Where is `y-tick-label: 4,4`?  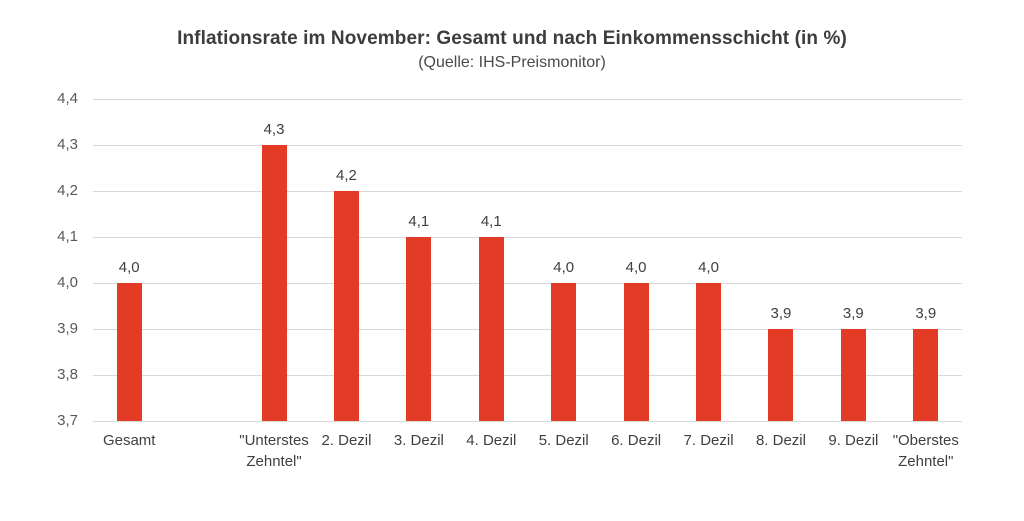 y-tick-label: 4,4 is located at coordinates (67, 98).